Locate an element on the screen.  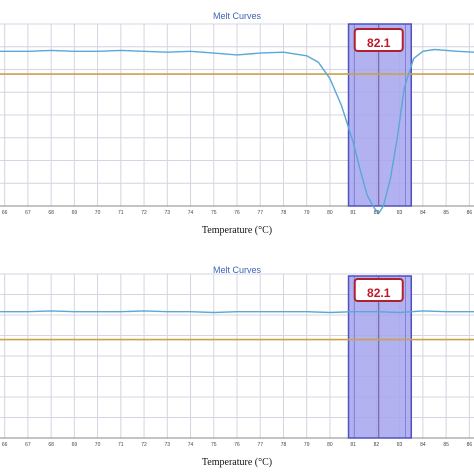
melt-curve-series is located at coordinates (237, 312).